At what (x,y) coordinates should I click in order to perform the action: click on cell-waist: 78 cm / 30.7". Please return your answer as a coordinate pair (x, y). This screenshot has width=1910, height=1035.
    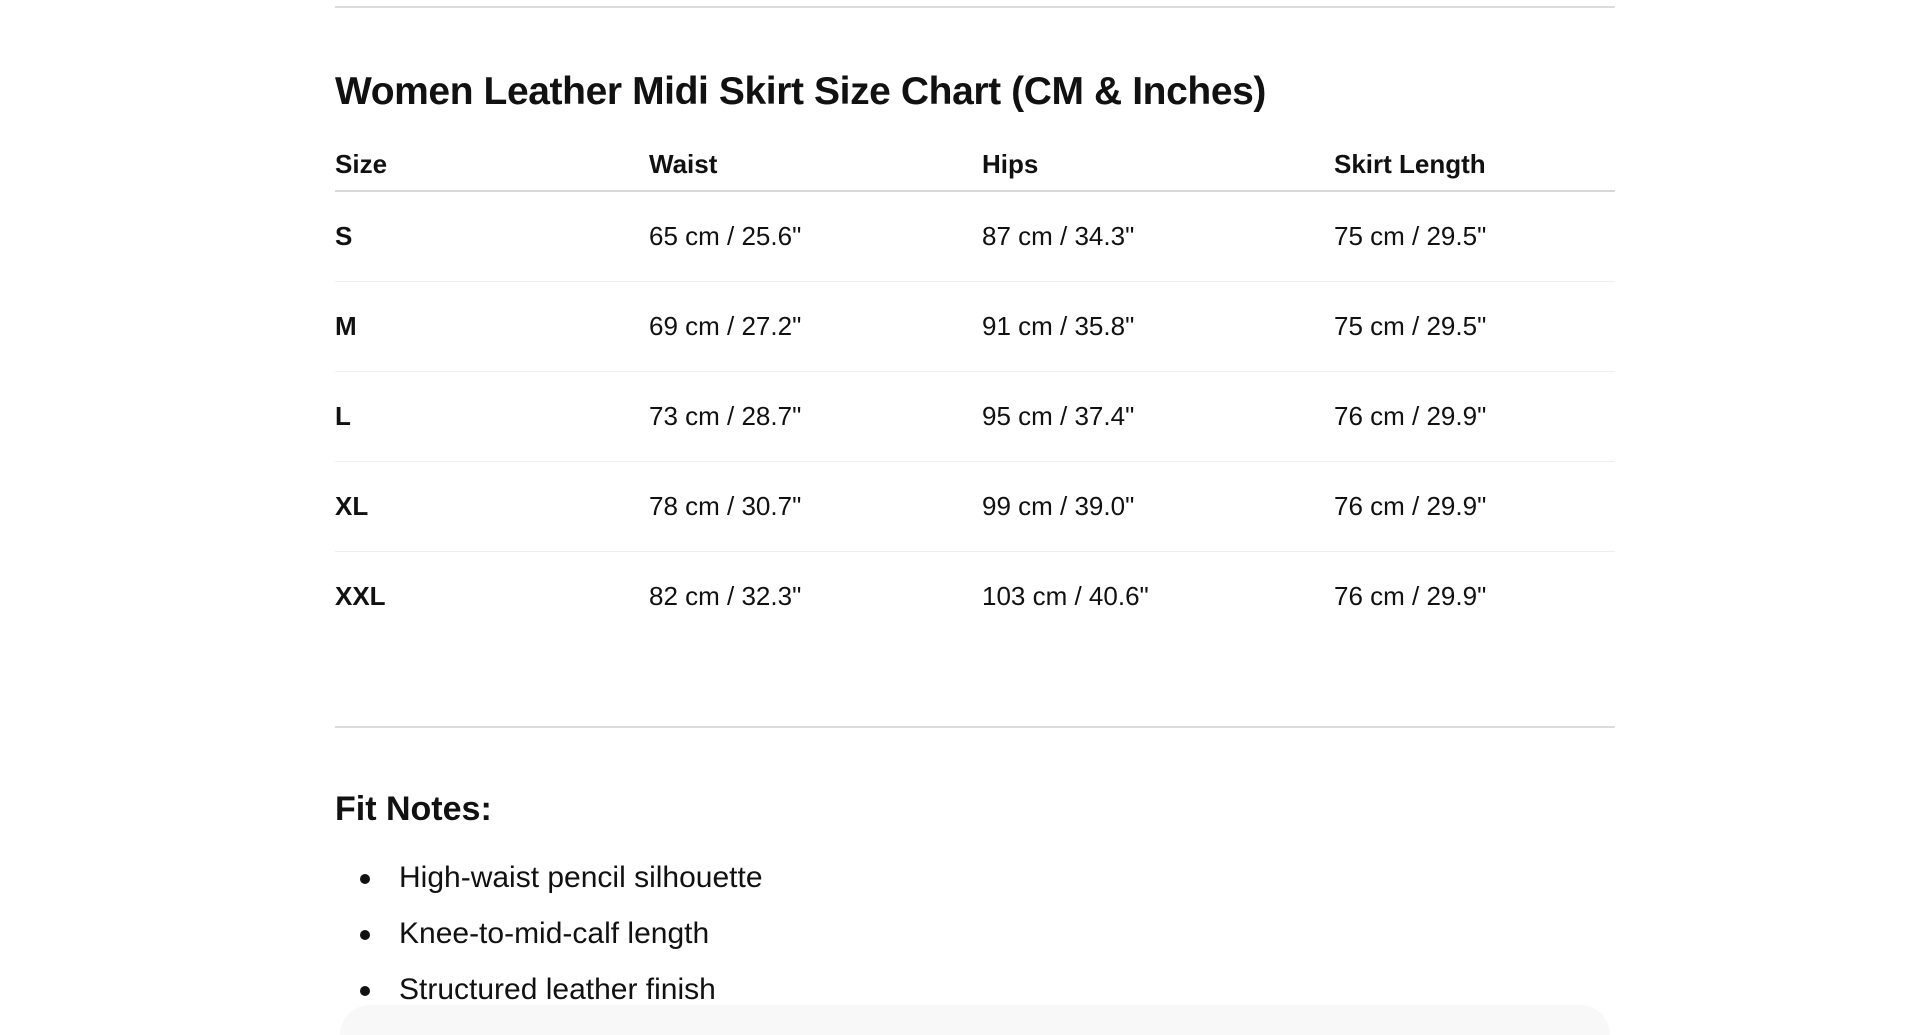
    Looking at the image, I should click on (815, 506).